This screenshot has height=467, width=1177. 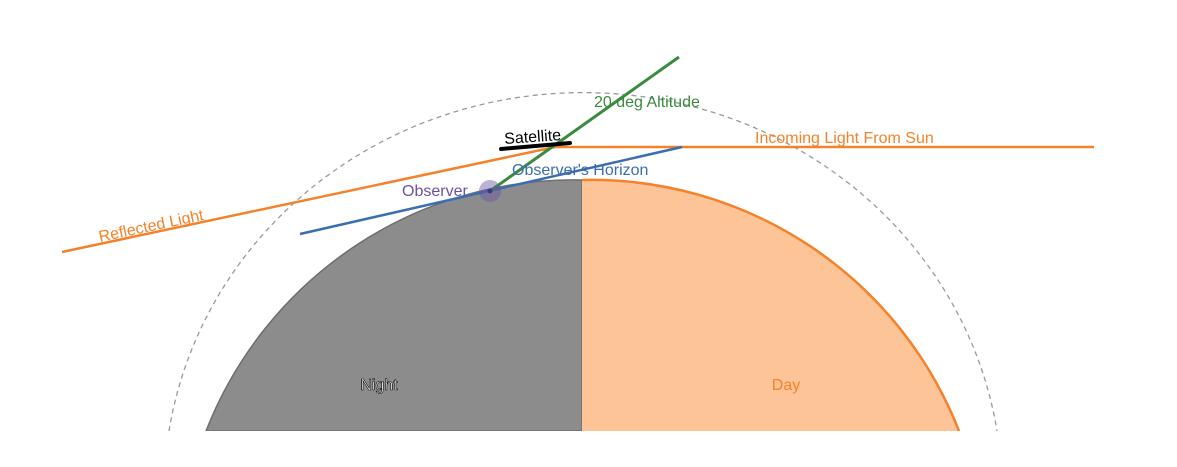 What do you see at coordinates (308, 199) in the screenshot?
I see `reflected-light-line` at bounding box center [308, 199].